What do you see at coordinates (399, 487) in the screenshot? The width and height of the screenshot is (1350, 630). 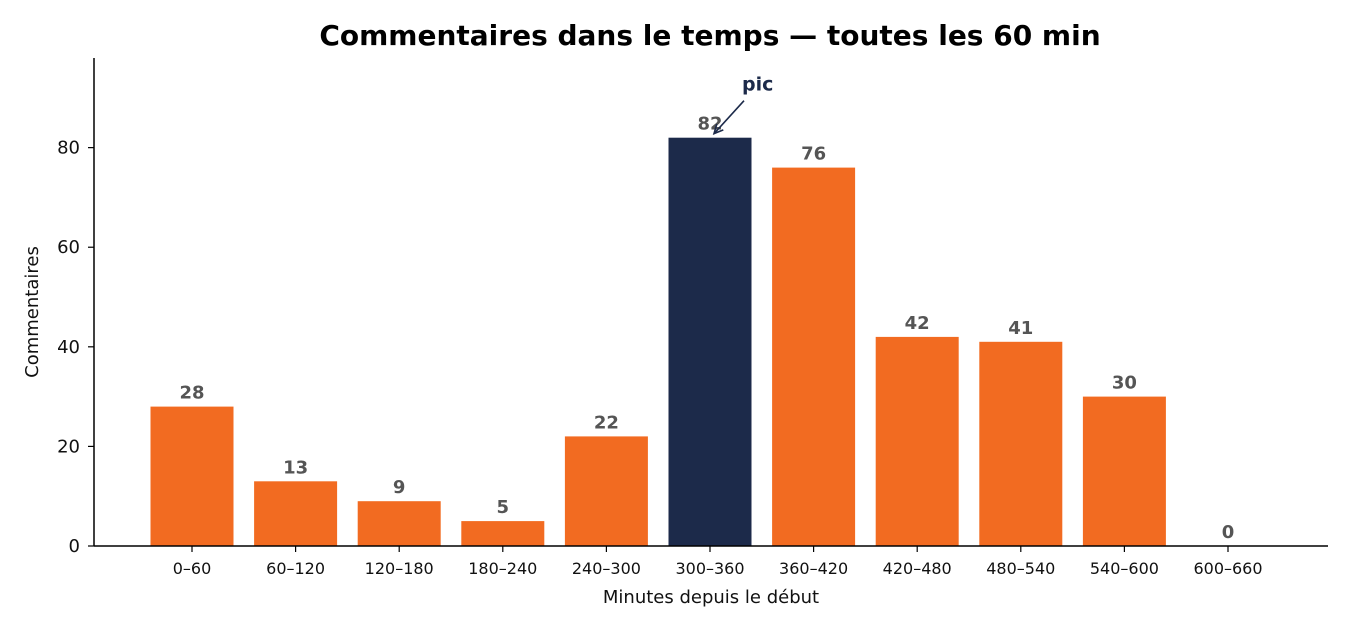 I see `data-label-2: 9` at bounding box center [399, 487].